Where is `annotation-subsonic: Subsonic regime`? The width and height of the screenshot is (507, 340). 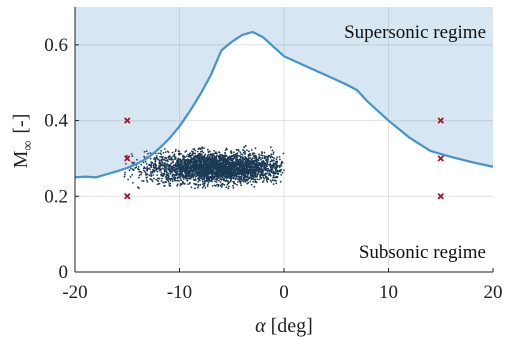
annotation-subsonic: Subsonic regime is located at coordinates (422, 252).